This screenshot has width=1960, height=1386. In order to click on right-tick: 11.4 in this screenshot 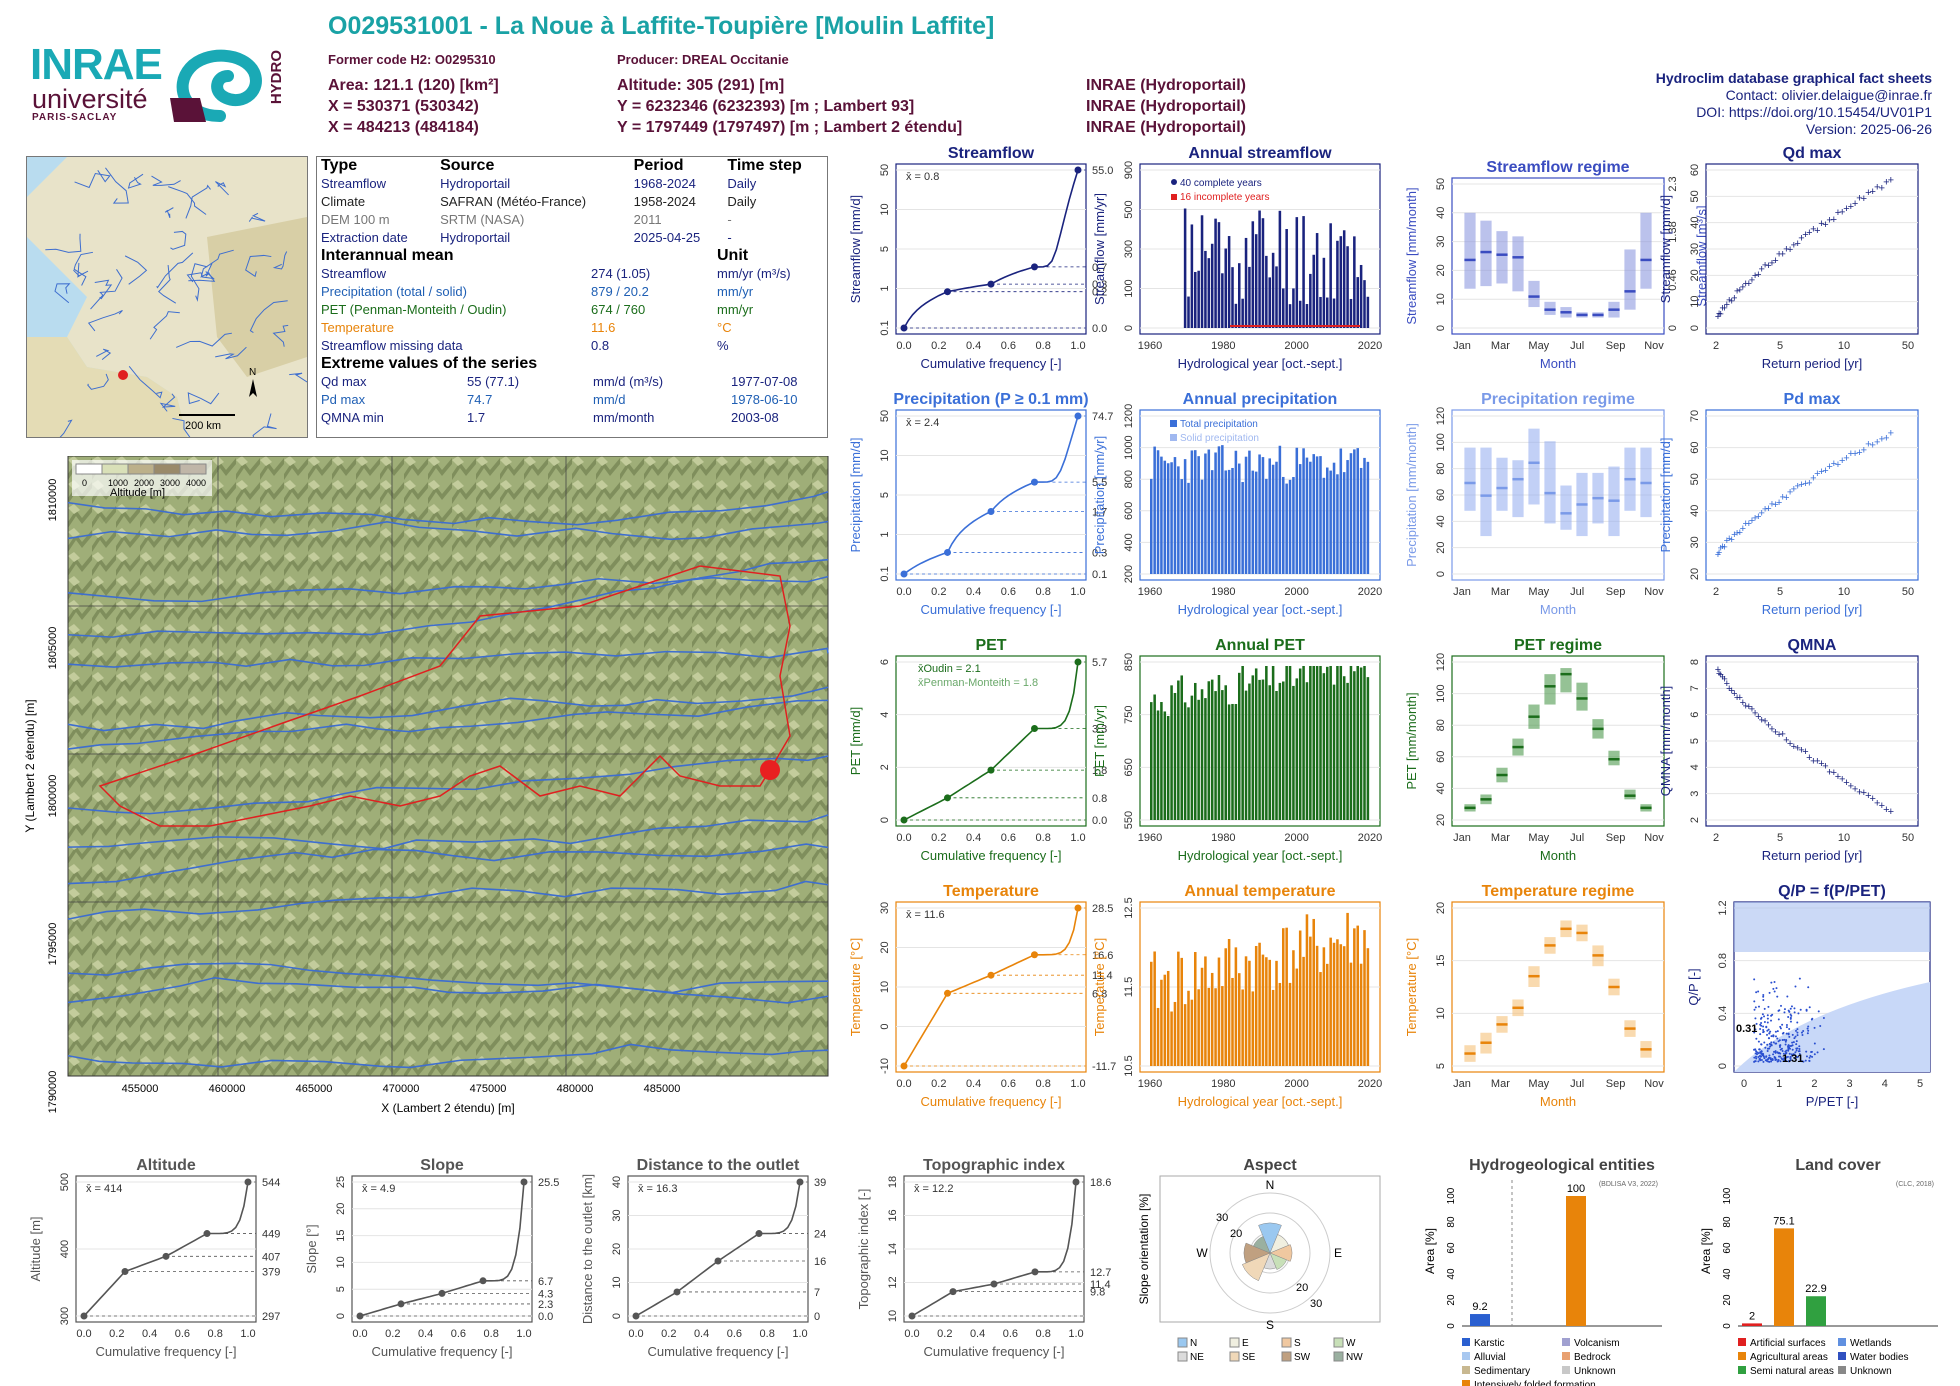, I will do `click(1102, 976)`.